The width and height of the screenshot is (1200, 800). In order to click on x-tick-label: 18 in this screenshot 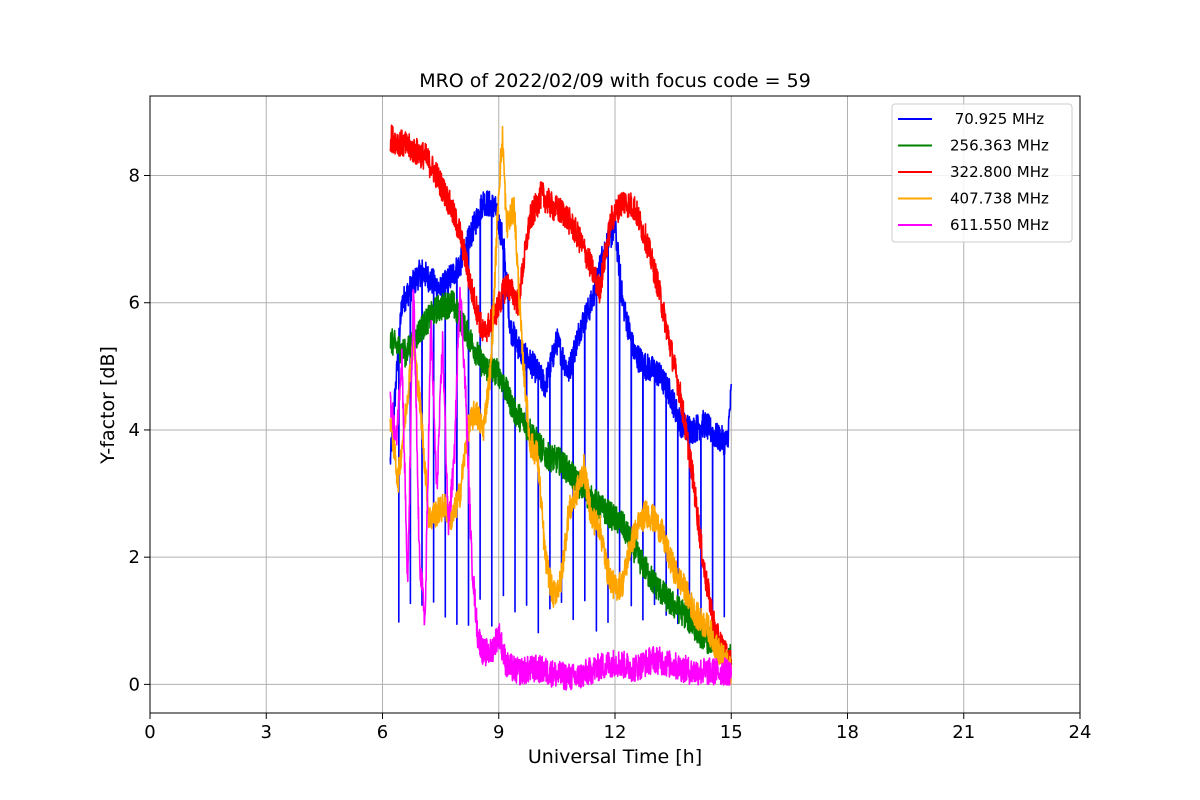, I will do `click(847, 732)`.